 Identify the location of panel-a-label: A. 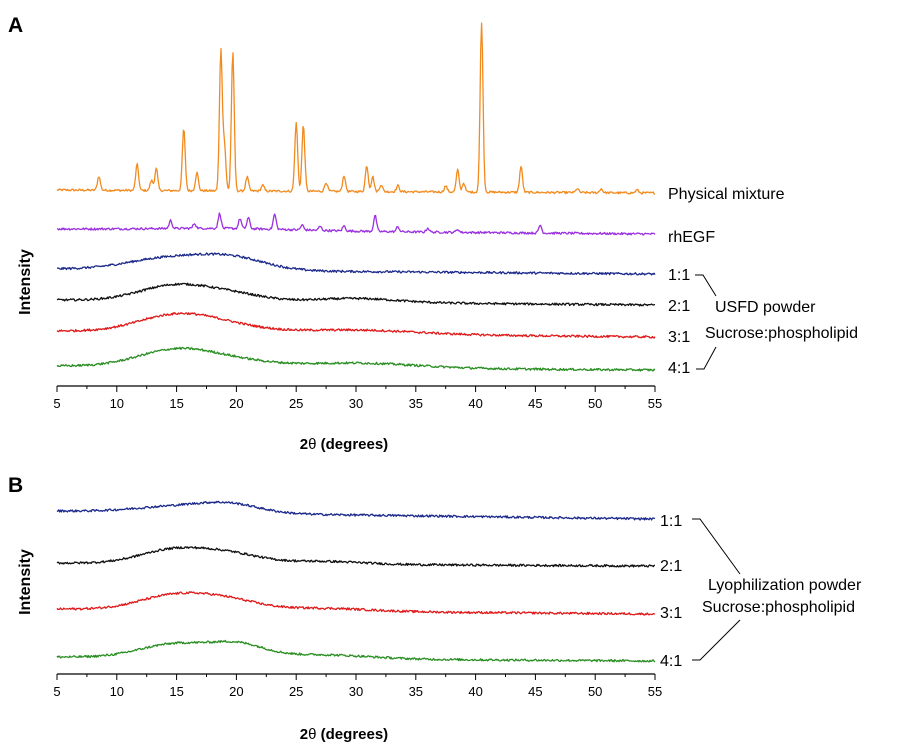
(15, 25).